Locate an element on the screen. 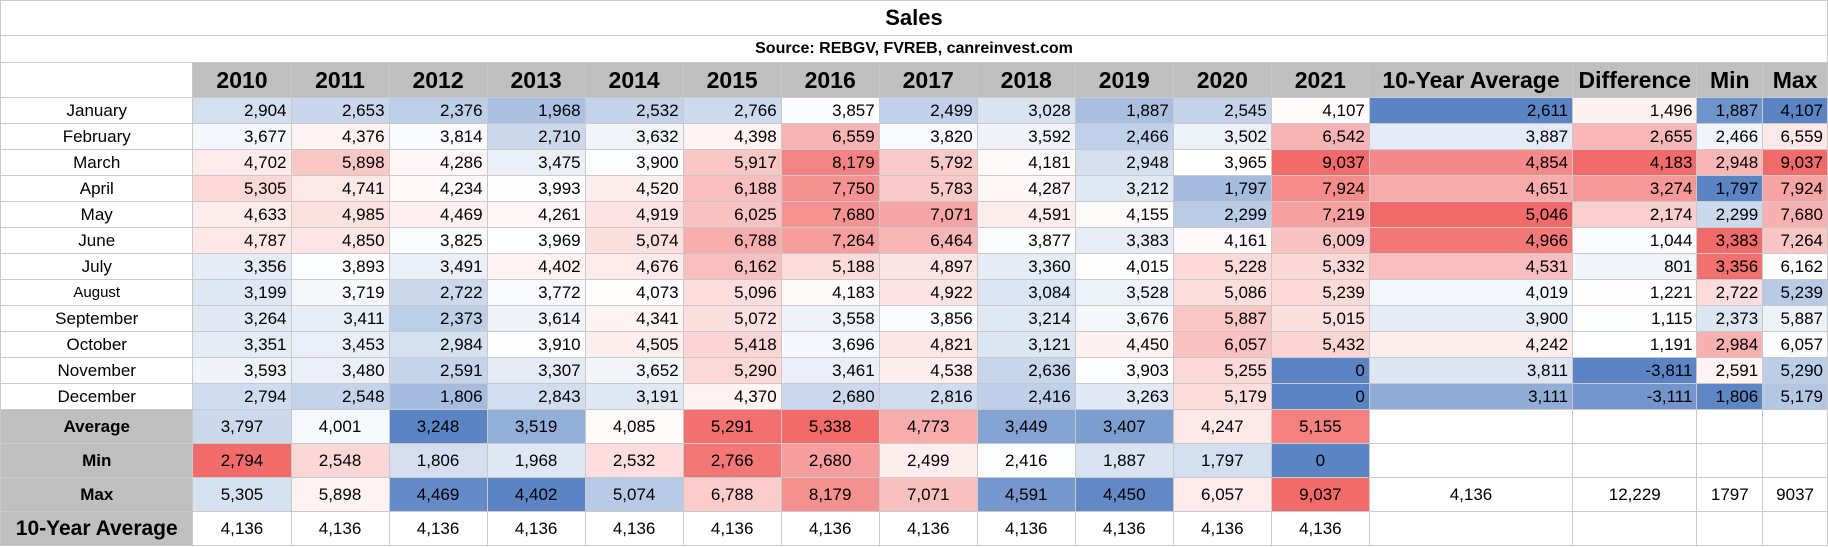  cell-december-2019: 3,263 is located at coordinates (1124, 396).